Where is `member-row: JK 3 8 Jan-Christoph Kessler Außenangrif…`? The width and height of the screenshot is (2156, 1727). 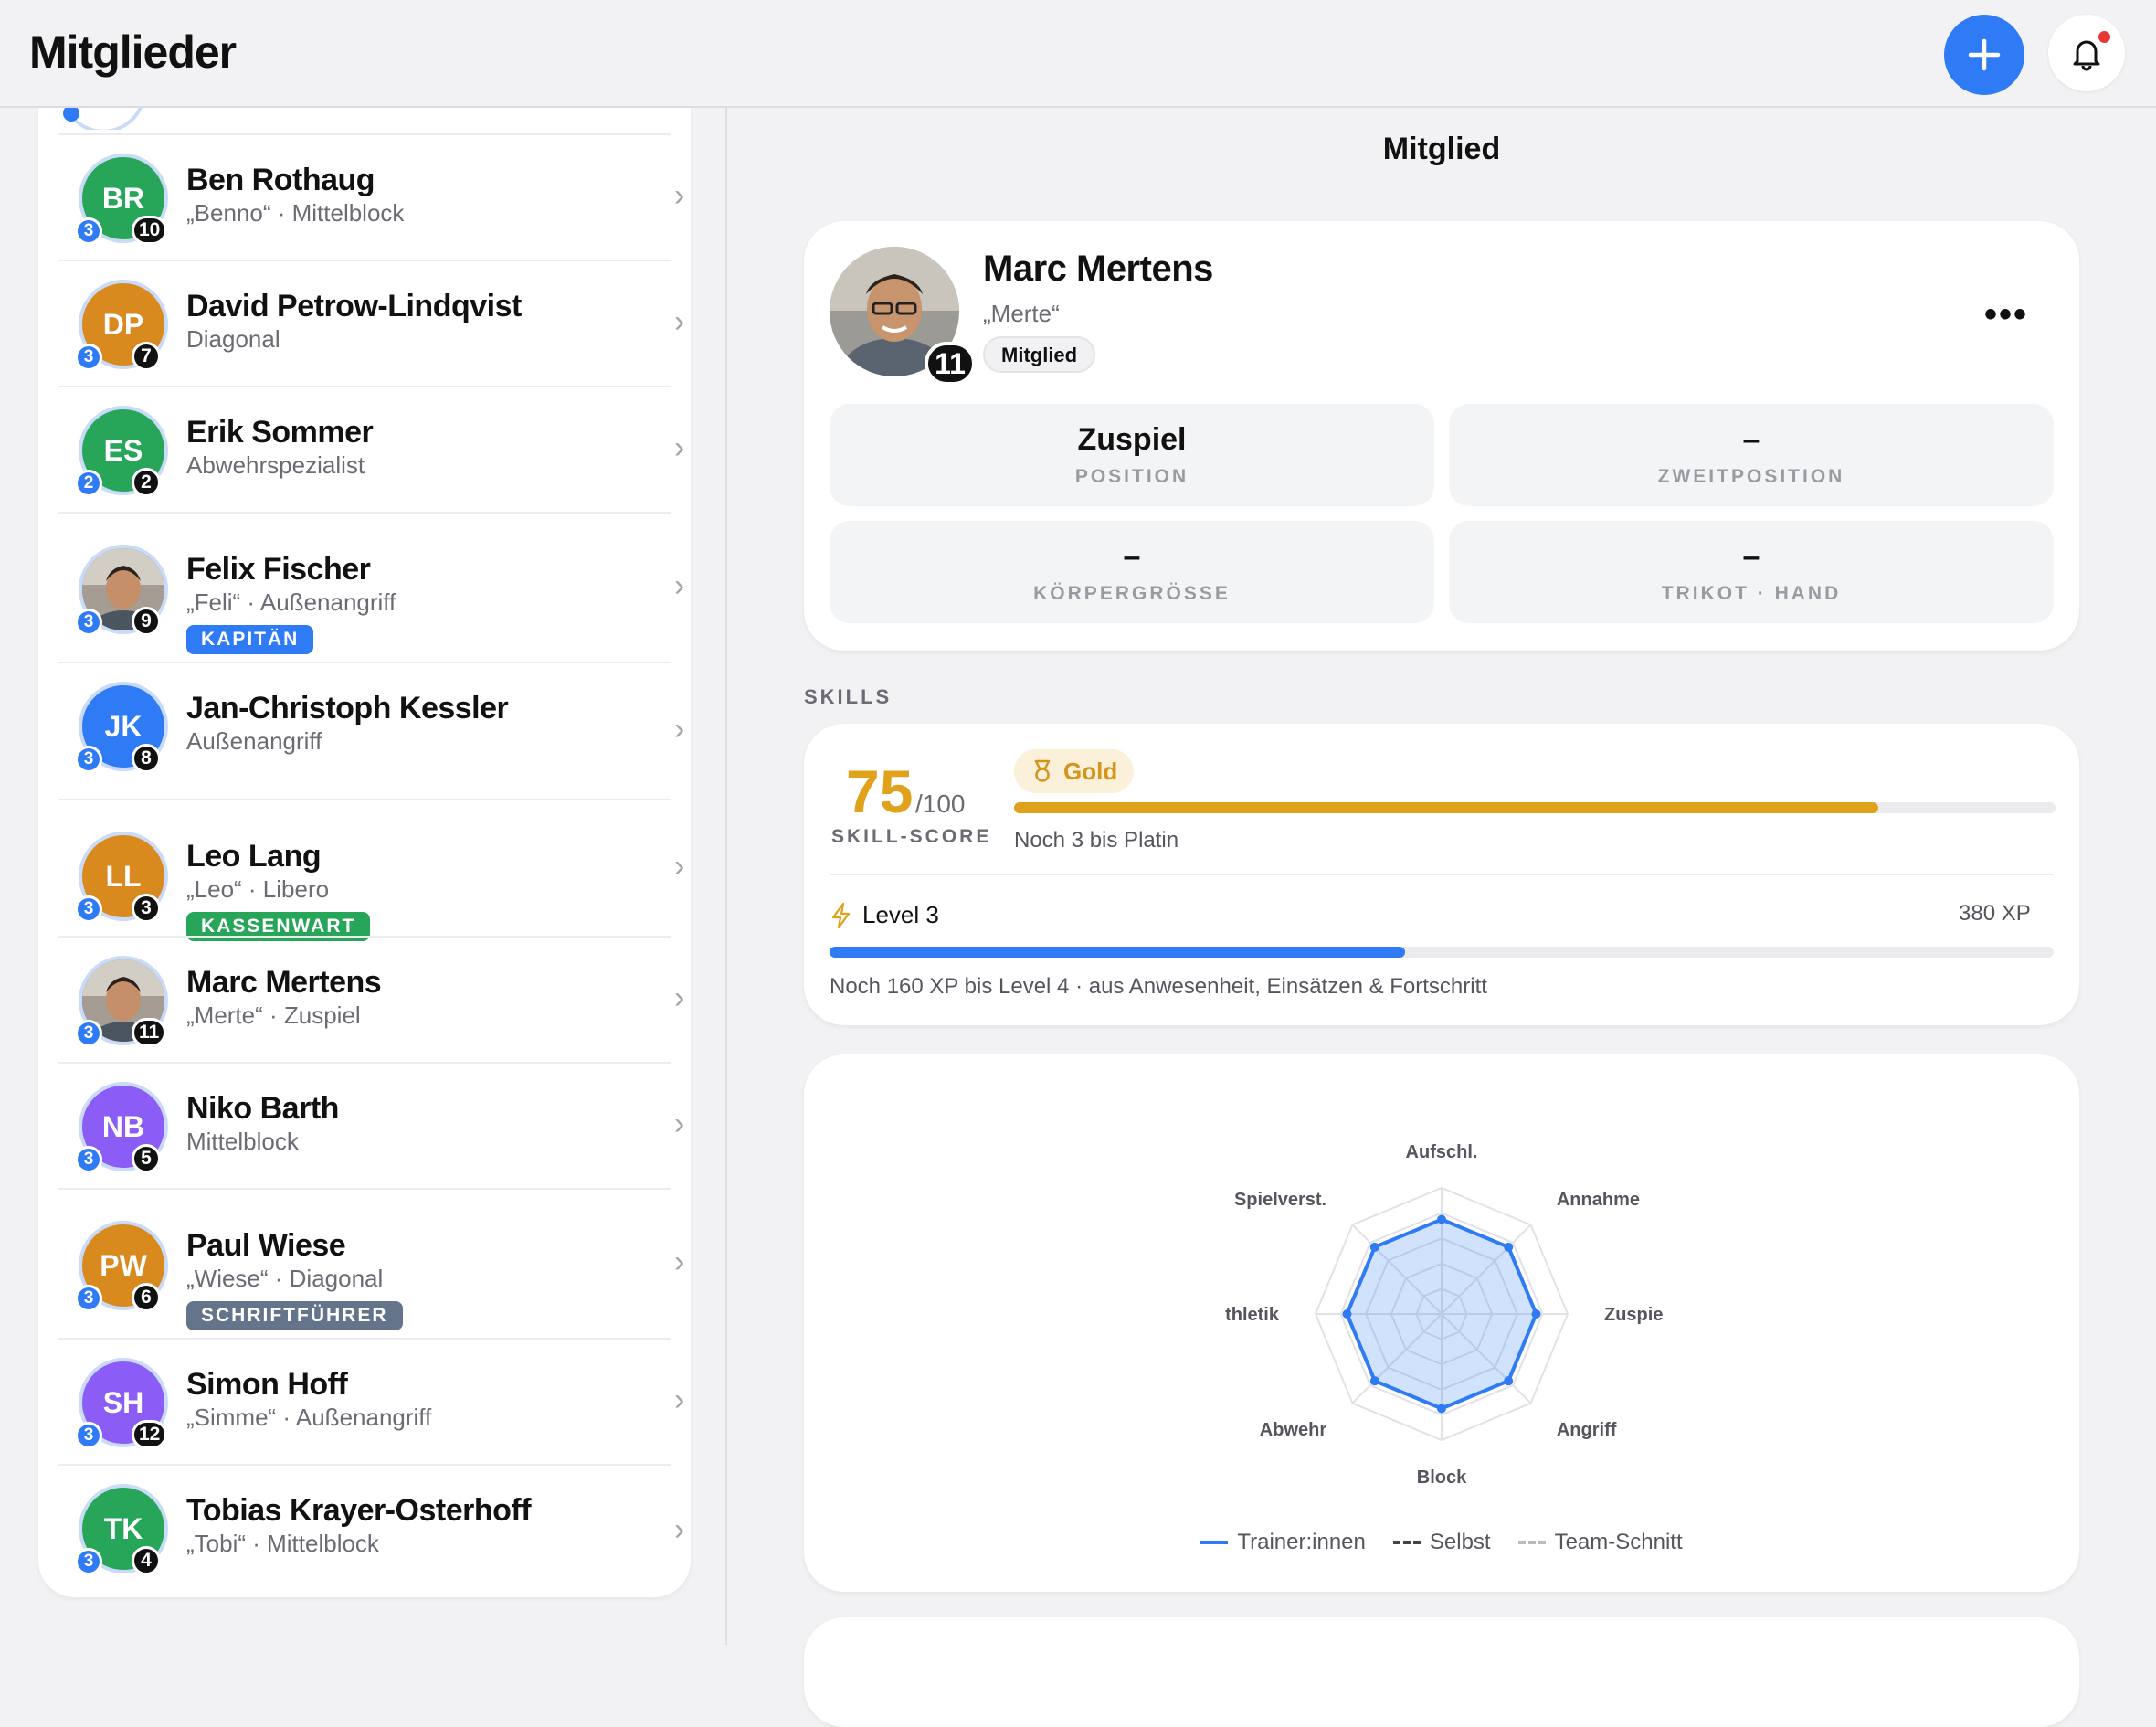
member-row: JK 3 8 Jan-Christoph Kessler Außenangrif… is located at coordinates (371, 730).